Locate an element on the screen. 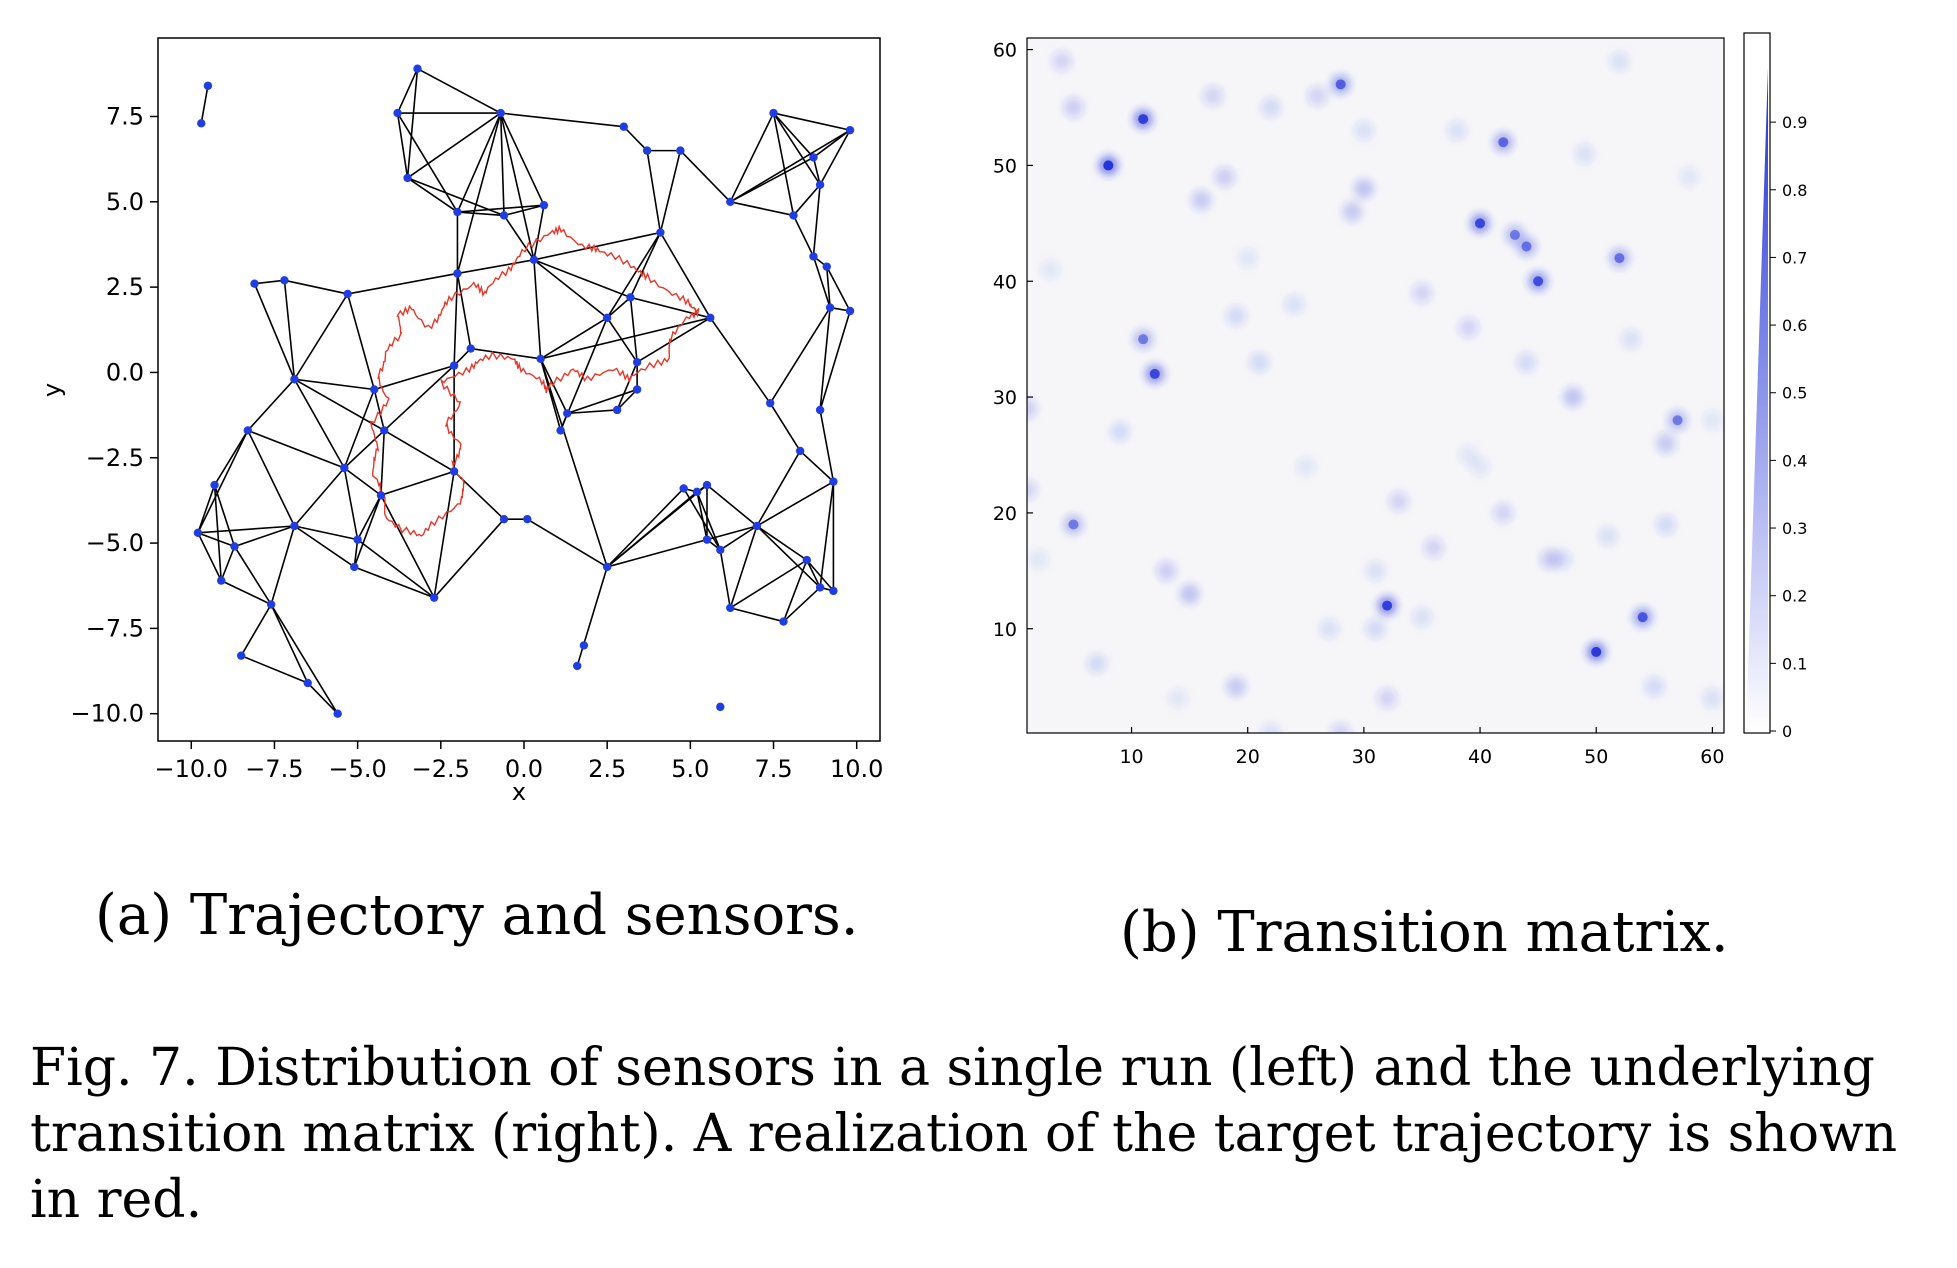 Image resolution: width=1957 pixels, height=1268 pixels. y-tick-label: 50 is located at coordinates (1005, 166).